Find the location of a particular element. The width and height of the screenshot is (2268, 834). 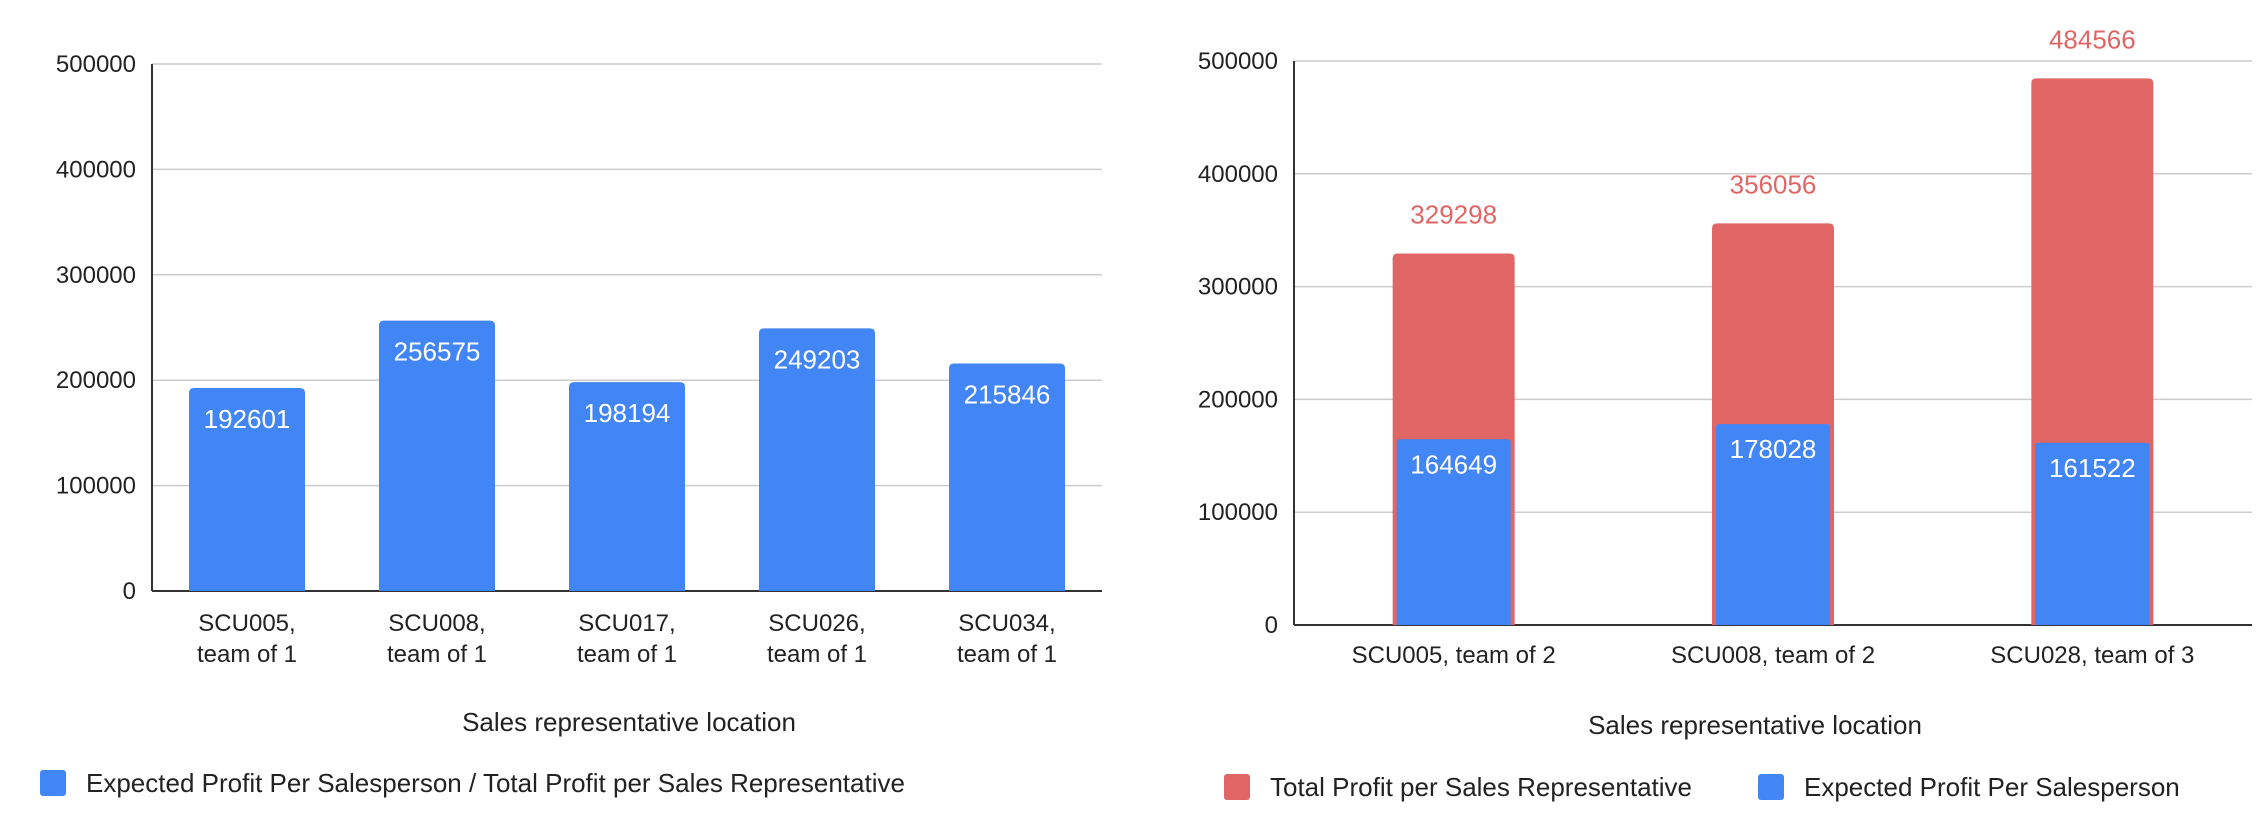

x-tick-label: SCU005, is located at coordinates (246, 623).